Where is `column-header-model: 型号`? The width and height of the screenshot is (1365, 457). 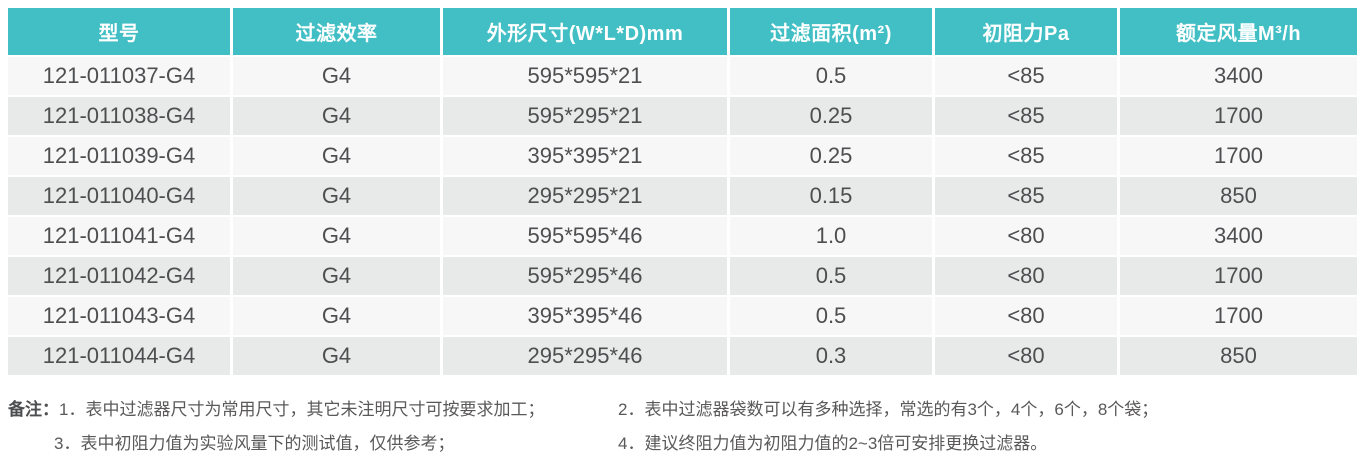 column-header-model: 型号 is located at coordinates (120, 32).